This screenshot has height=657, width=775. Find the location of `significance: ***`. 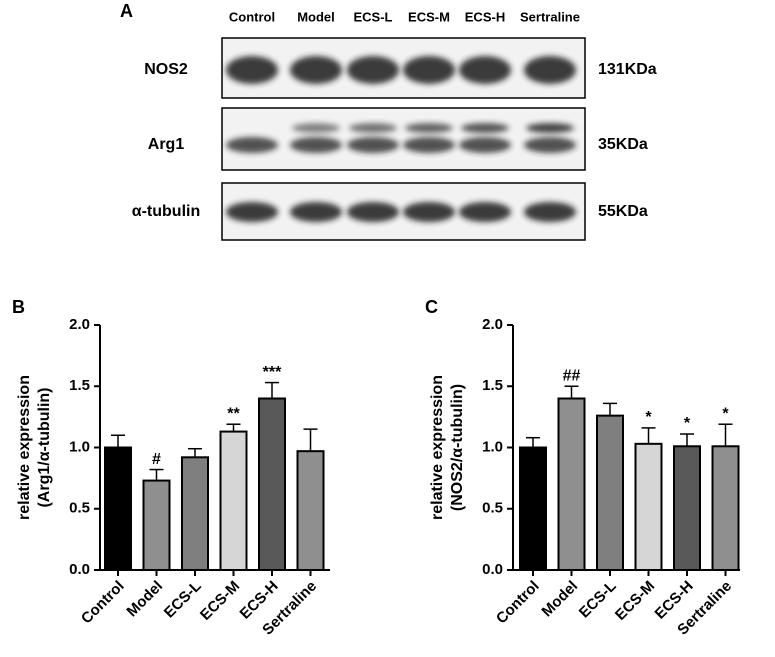

significance: *** is located at coordinates (272, 372).